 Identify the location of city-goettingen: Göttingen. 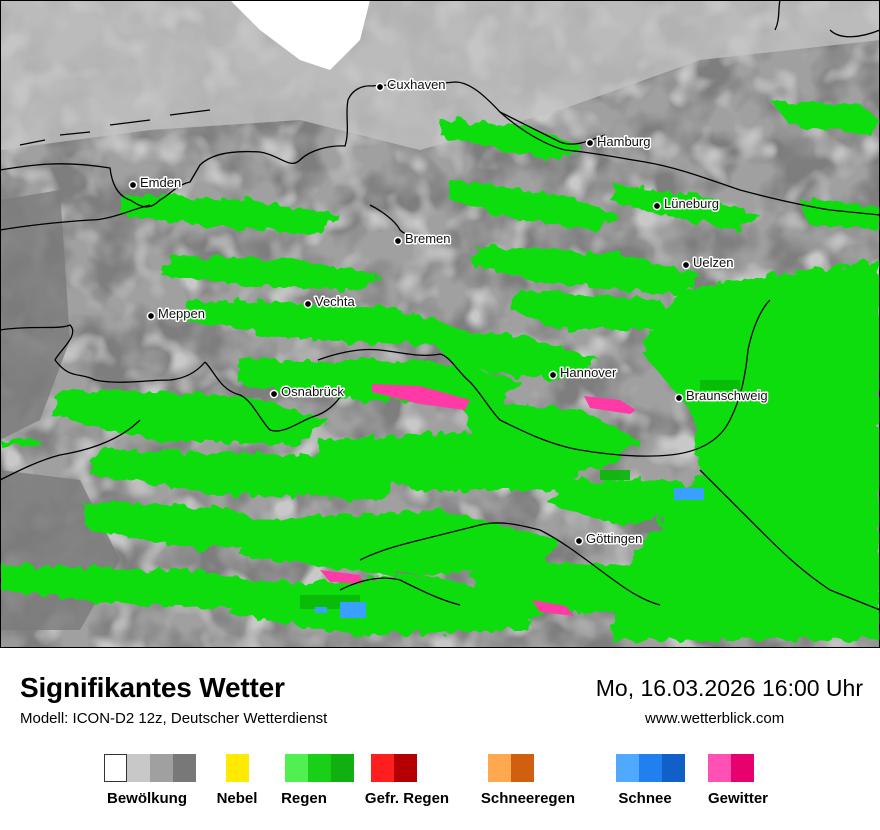
(609, 539).